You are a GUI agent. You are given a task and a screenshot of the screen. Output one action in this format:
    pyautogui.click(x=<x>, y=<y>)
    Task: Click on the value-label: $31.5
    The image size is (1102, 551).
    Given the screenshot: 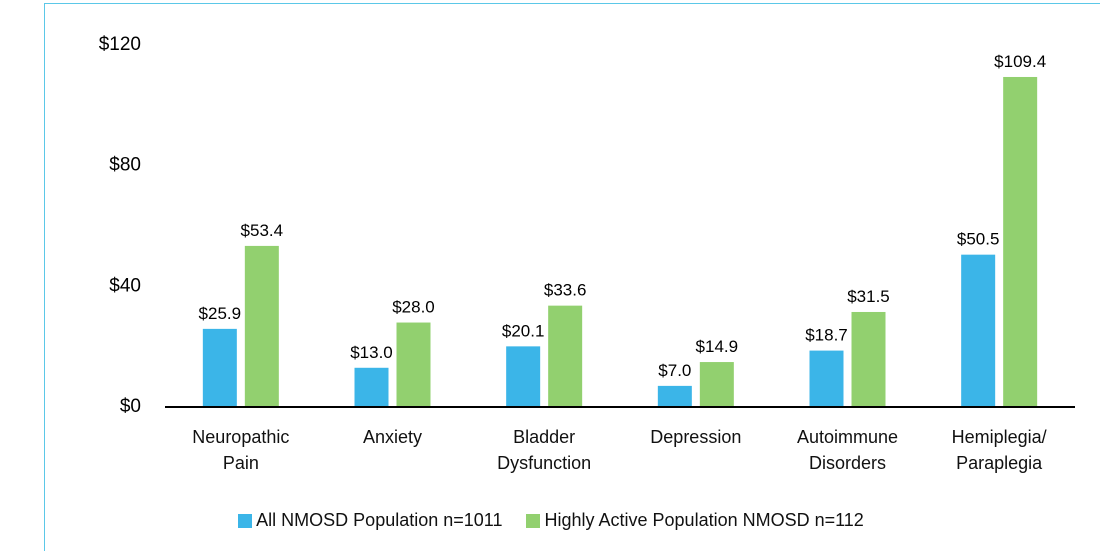 What is the action you would take?
    pyautogui.click(x=868, y=296)
    